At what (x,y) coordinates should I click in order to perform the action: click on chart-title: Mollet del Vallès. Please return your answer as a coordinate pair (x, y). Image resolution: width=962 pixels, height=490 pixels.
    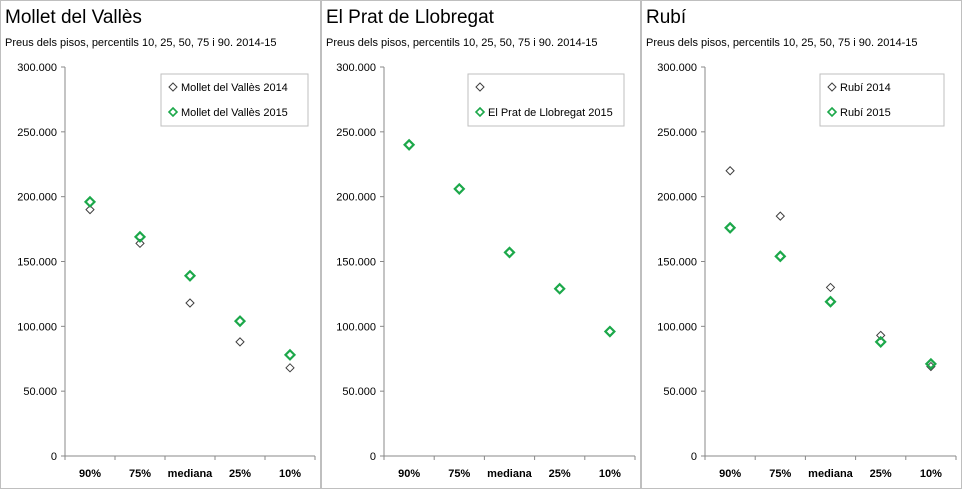
    Looking at the image, I should click on (73, 17).